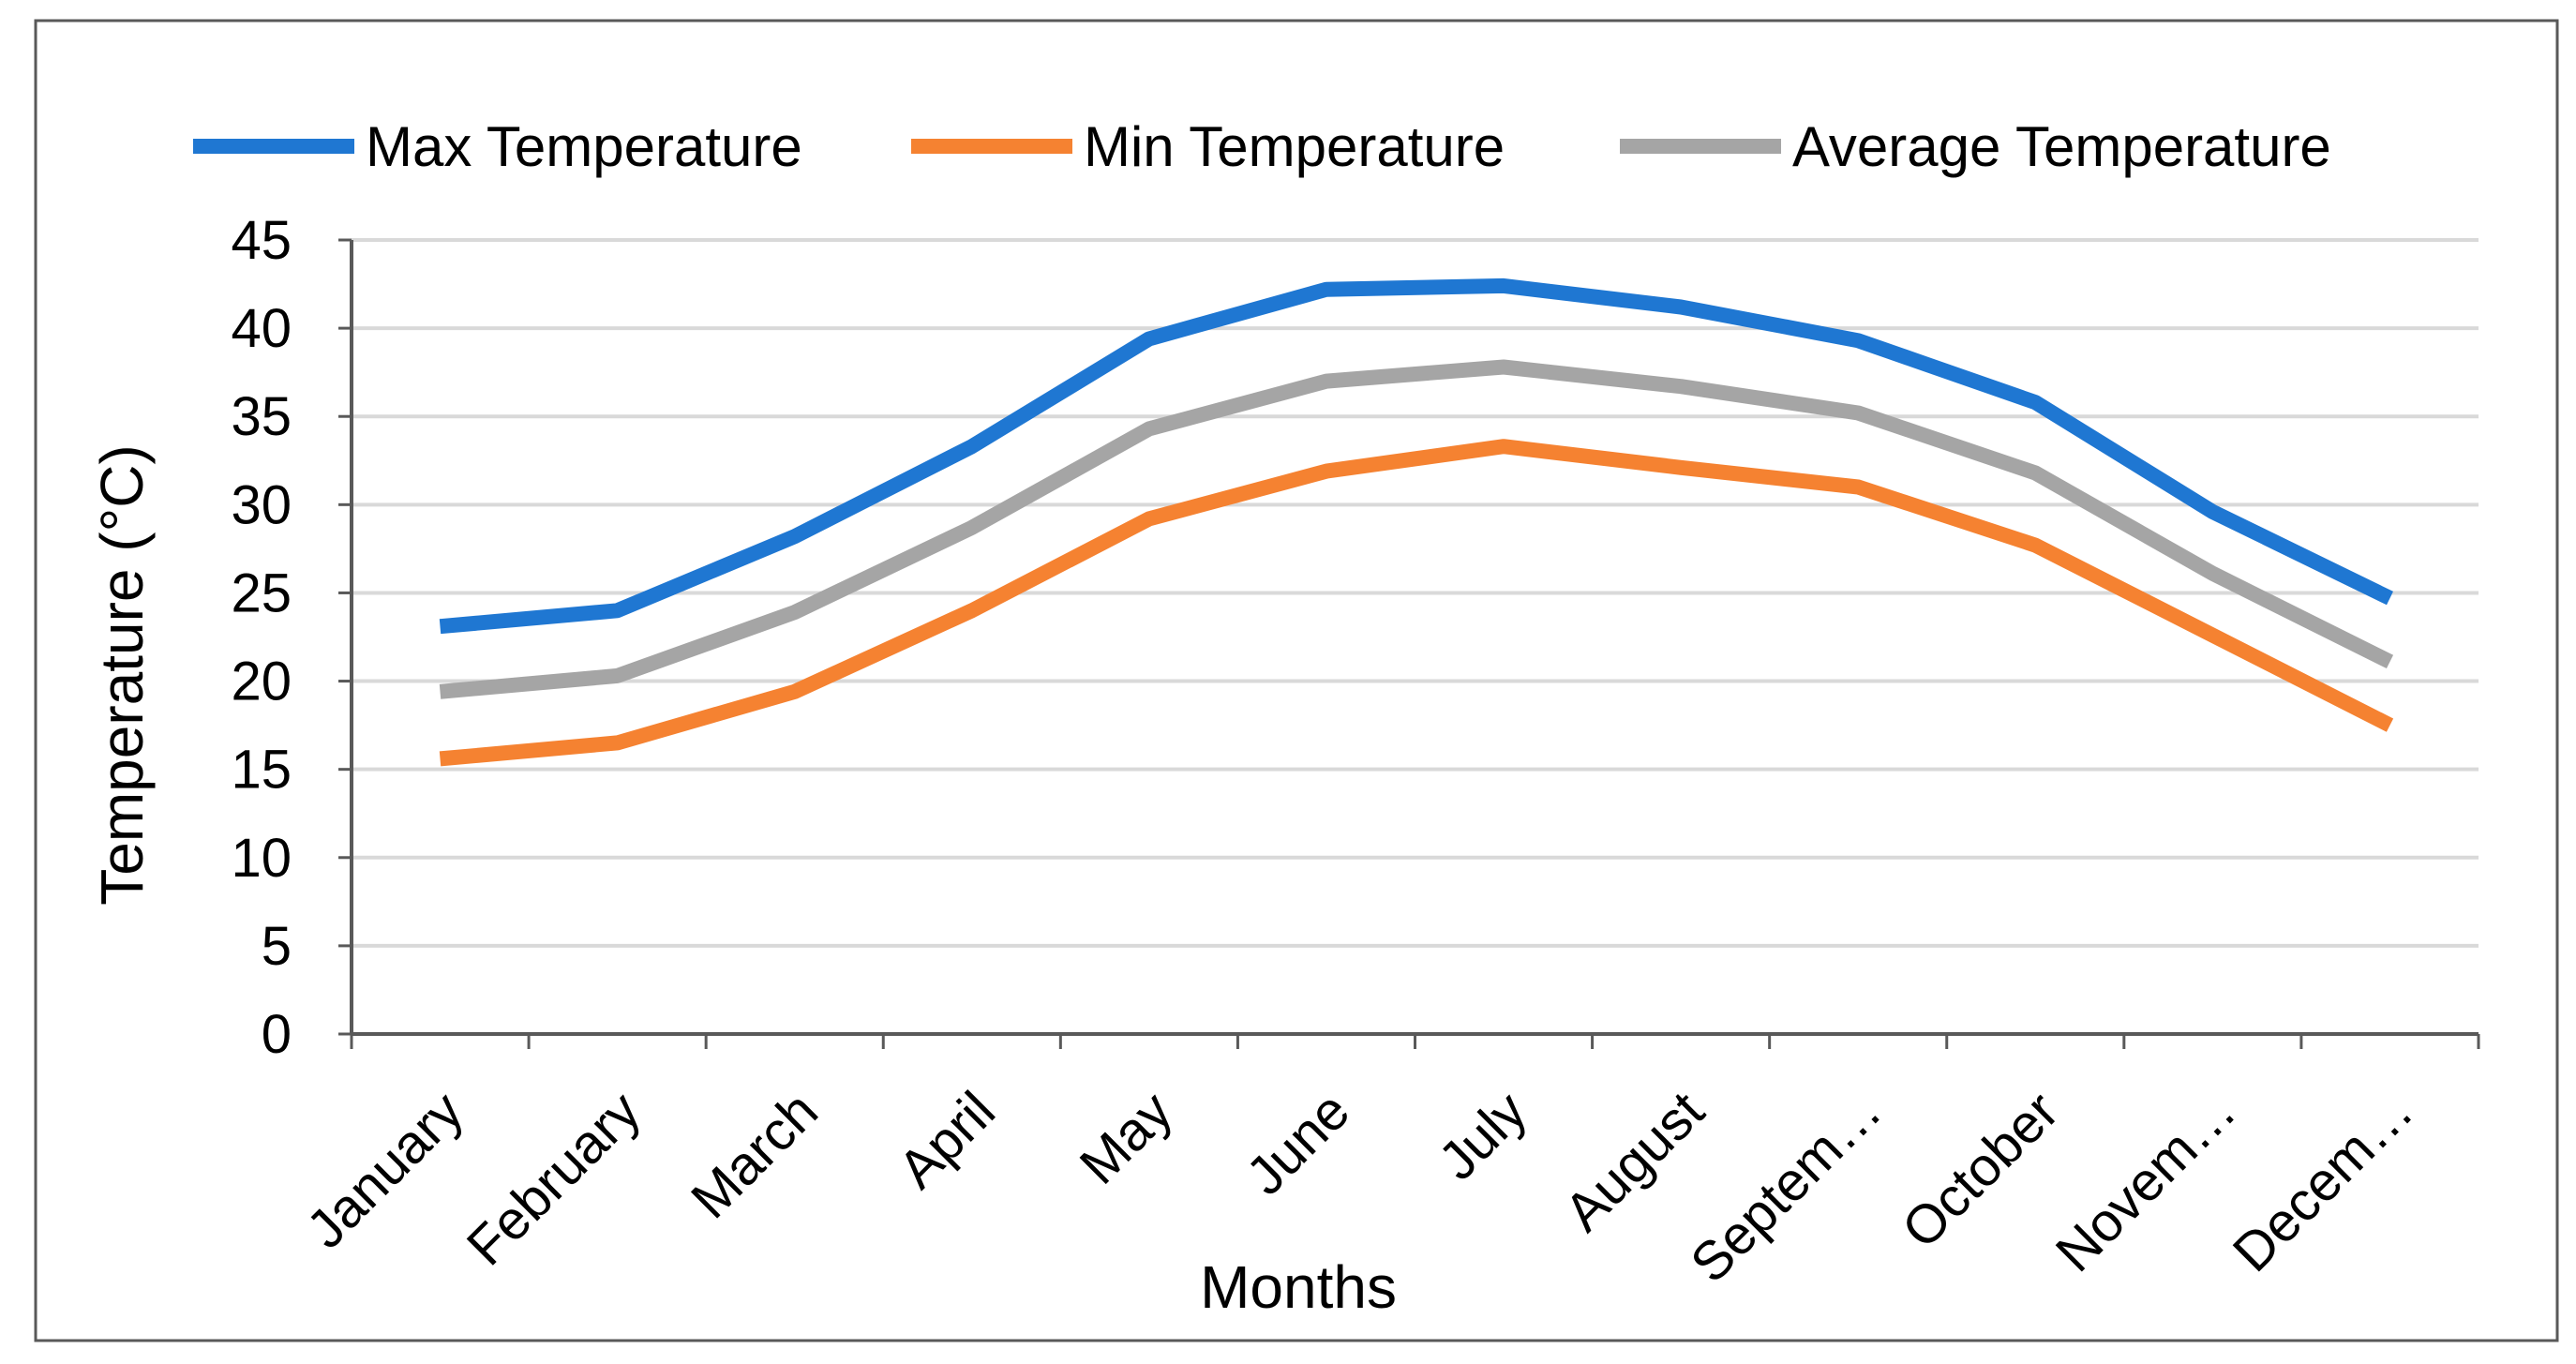 The width and height of the screenshot is (2576, 1364). I want to click on y-tick-label: 35, so click(261, 416).